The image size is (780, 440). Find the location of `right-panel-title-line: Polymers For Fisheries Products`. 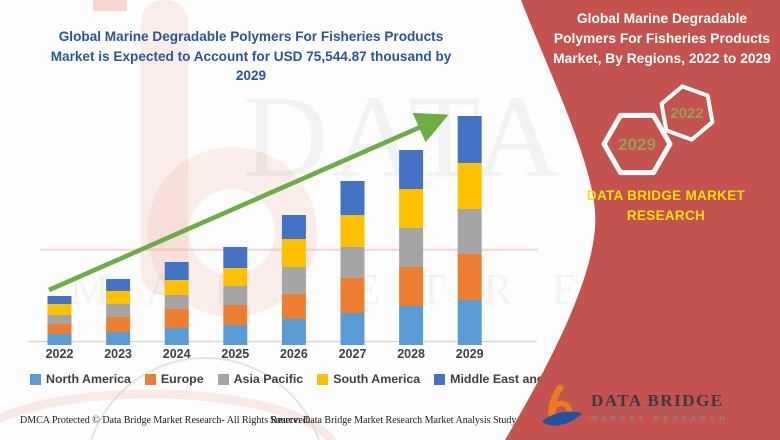

right-panel-title-line: Polymers For Fisheries Products is located at coordinates (662, 38).